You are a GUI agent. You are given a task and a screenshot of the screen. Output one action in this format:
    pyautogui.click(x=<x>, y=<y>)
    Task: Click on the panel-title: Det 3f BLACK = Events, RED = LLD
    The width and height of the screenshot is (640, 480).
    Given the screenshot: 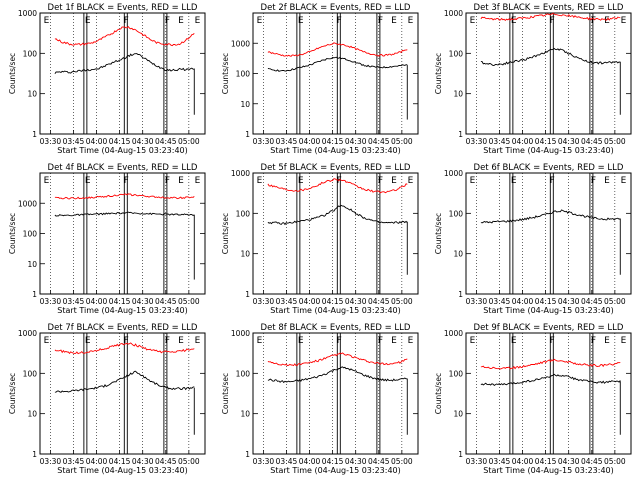 What is the action you would take?
    pyautogui.click(x=549, y=8)
    